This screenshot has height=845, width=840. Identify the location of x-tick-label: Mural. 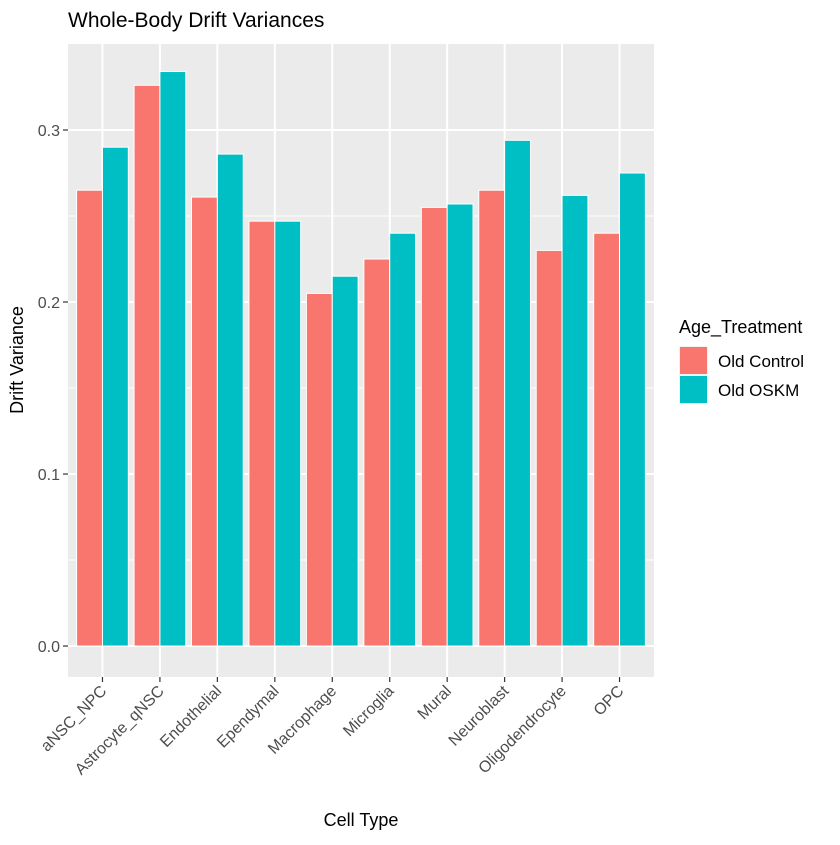
(435, 703).